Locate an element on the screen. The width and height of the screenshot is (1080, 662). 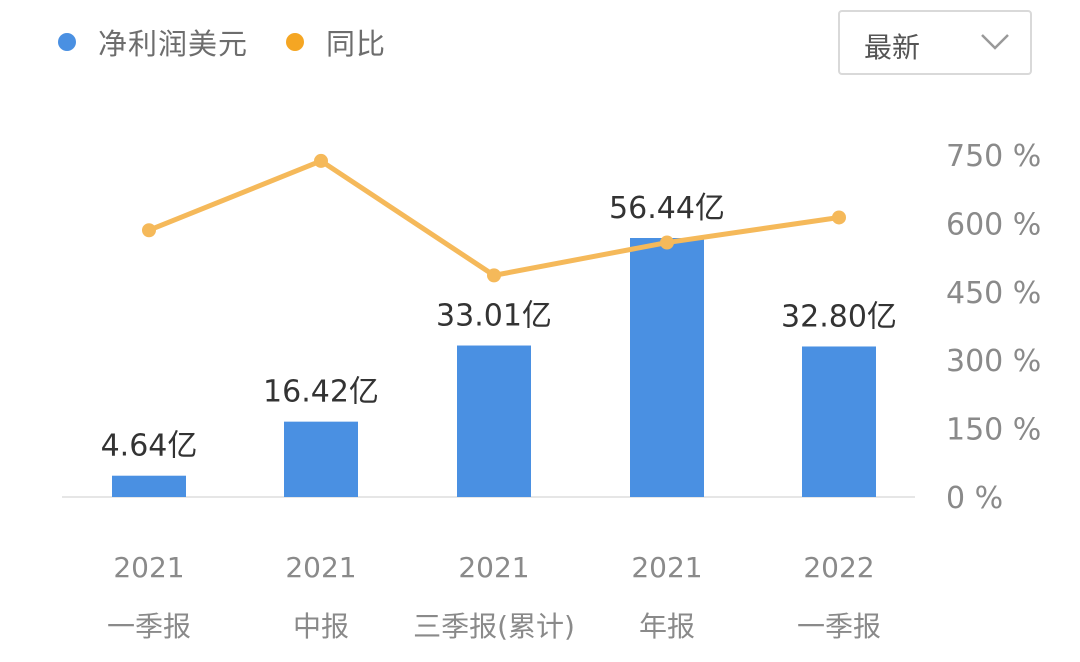
y-right-tick-label: 0 % is located at coordinates (974, 498).